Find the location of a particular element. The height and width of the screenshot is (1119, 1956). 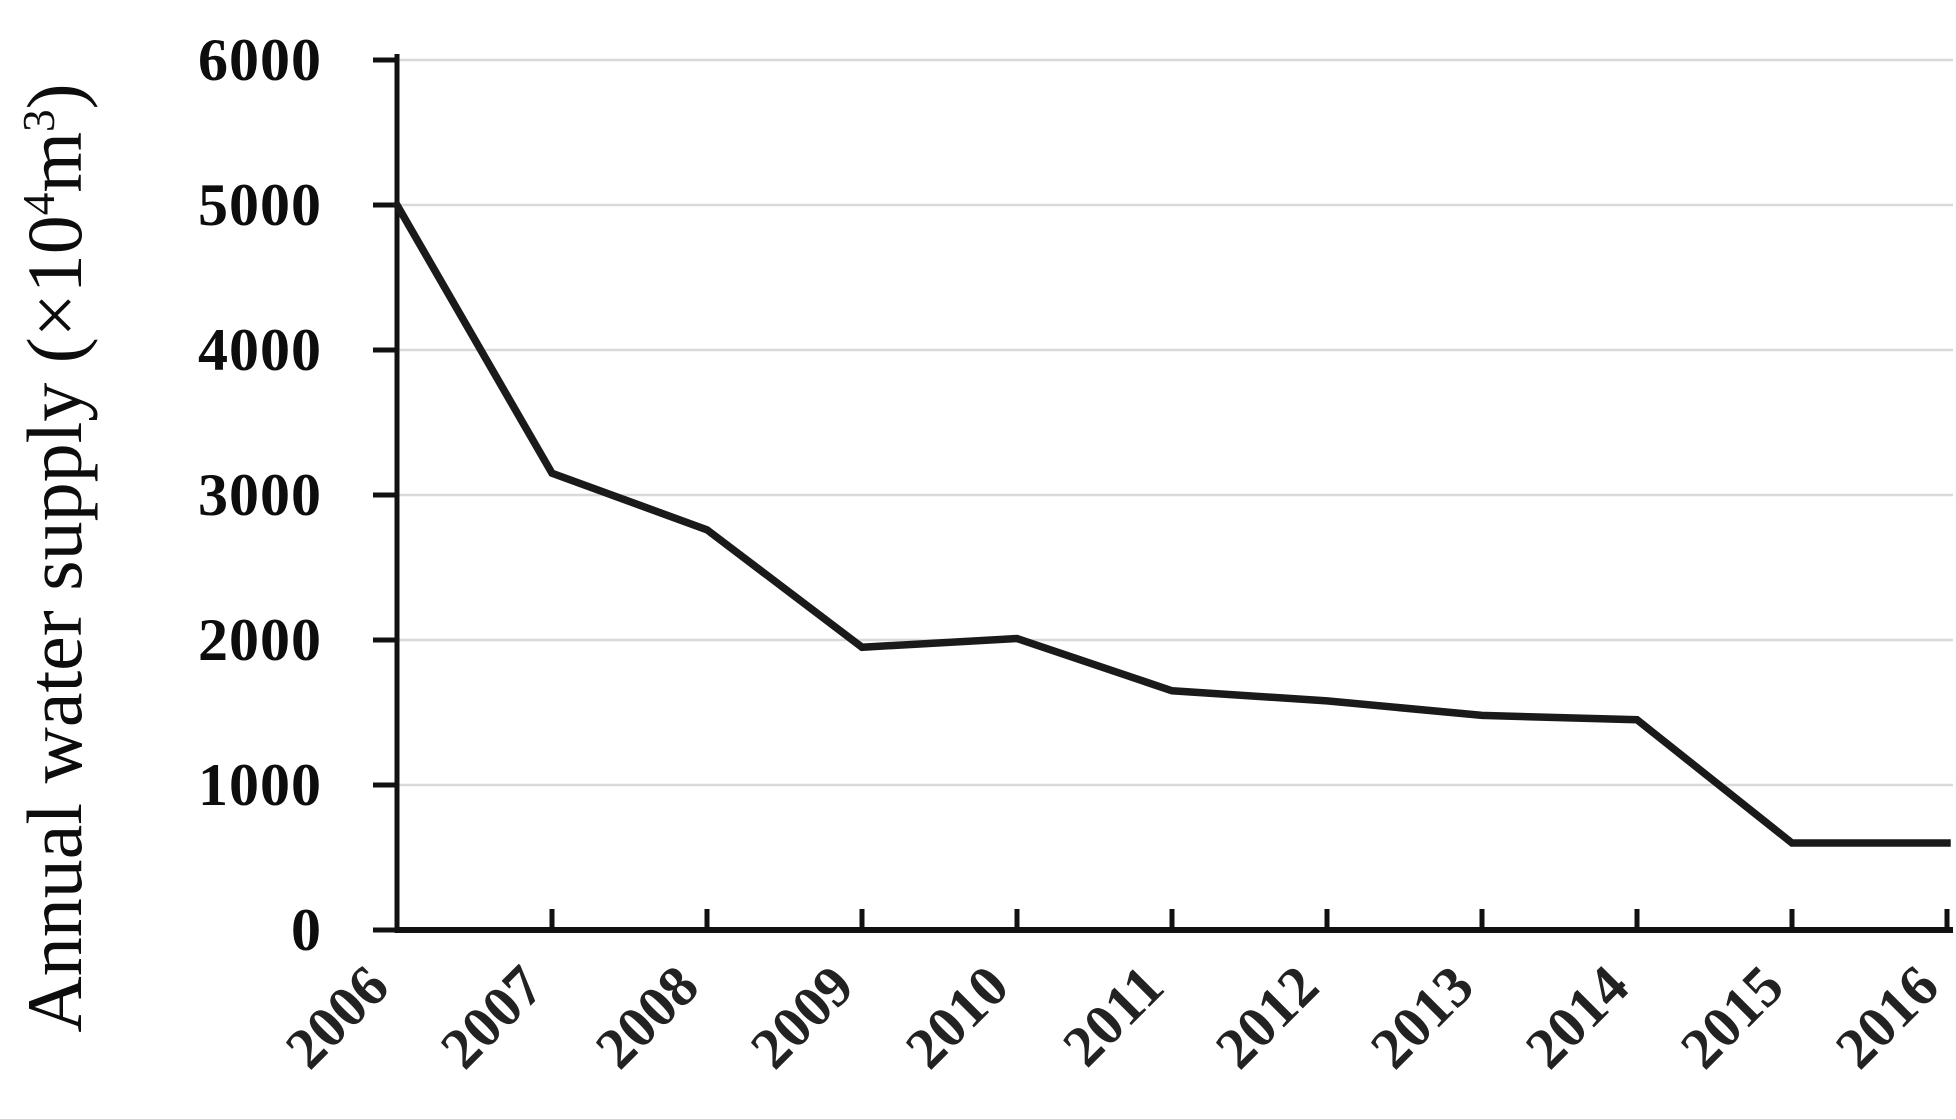

x-tick-label-2014: 2014 is located at coordinates (1576, 1016).